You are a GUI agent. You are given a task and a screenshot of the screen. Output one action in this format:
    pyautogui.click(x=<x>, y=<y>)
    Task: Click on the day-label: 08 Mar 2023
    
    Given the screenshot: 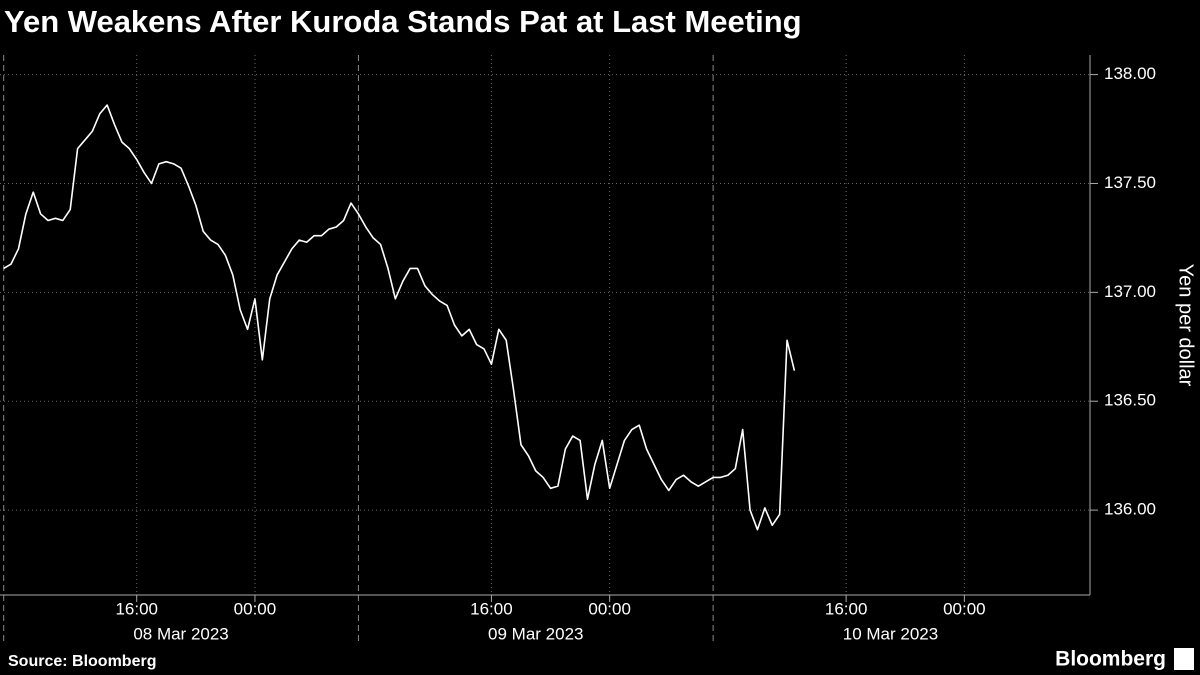 What is the action you would take?
    pyautogui.click(x=180, y=633)
    